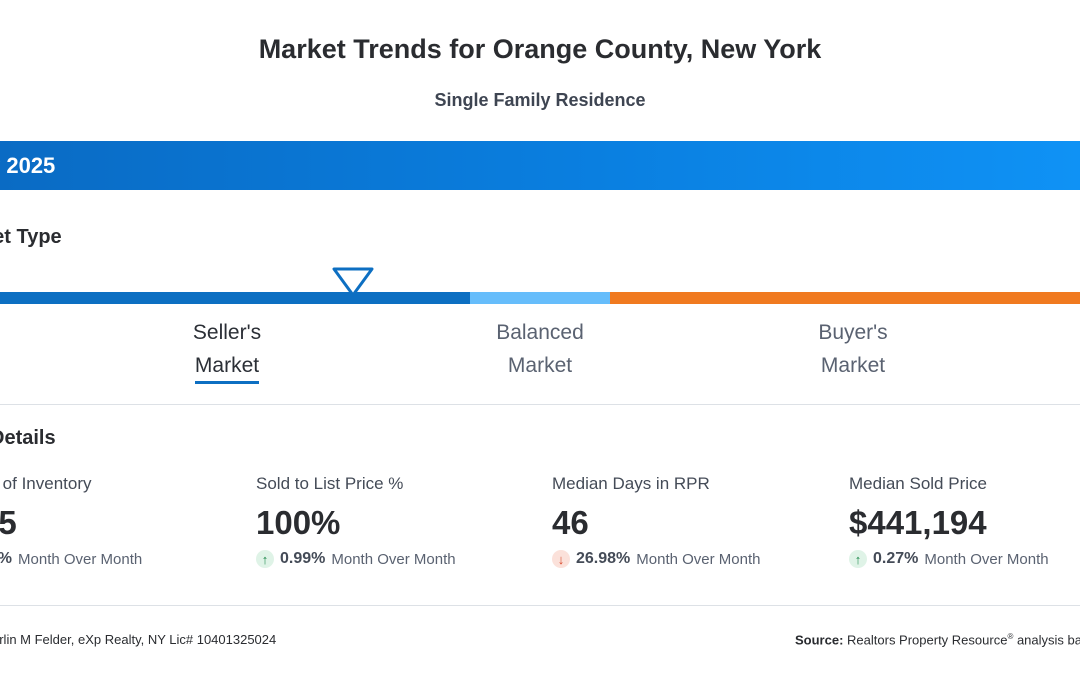  Describe the element at coordinates (46, 483) in the screenshot. I see `stat-label: hs of Inventory` at that location.